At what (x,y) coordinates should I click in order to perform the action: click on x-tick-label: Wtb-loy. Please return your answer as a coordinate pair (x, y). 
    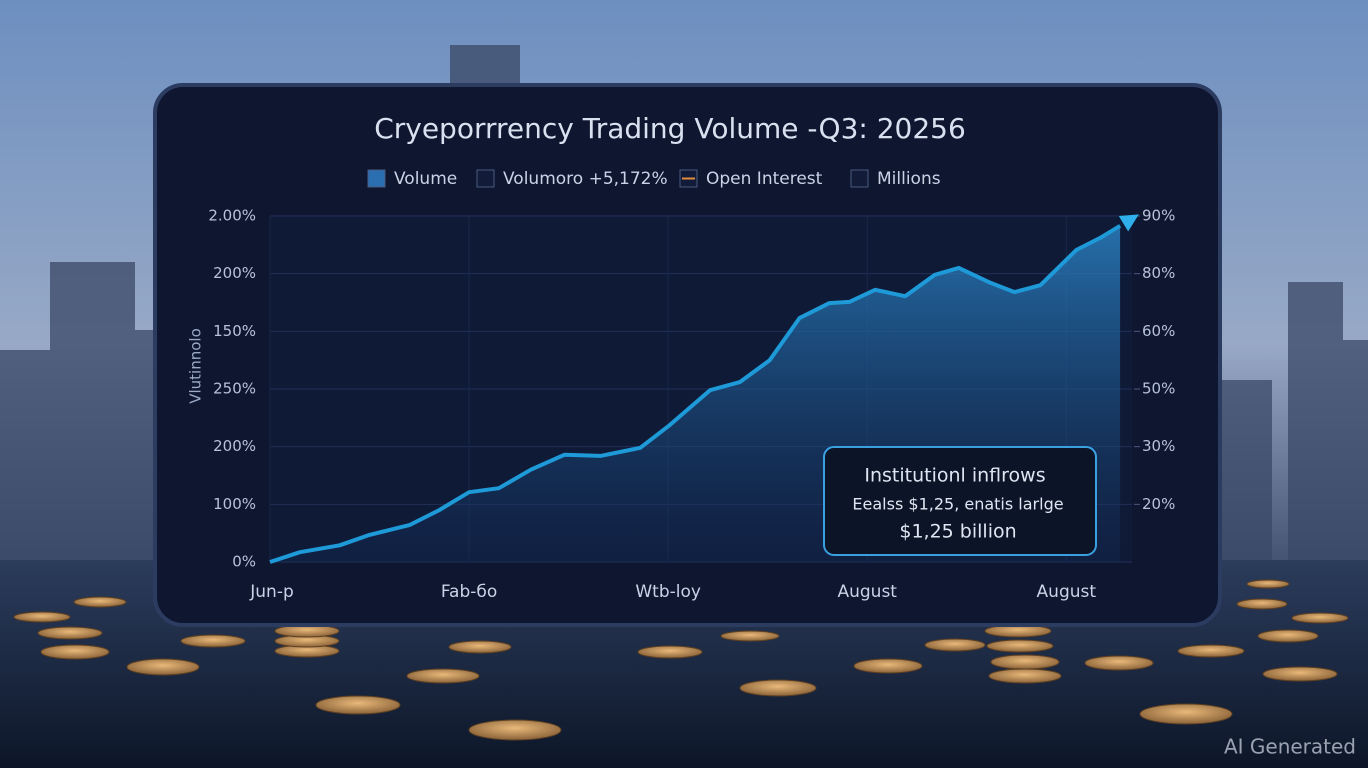
    Looking at the image, I should click on (668, 592).